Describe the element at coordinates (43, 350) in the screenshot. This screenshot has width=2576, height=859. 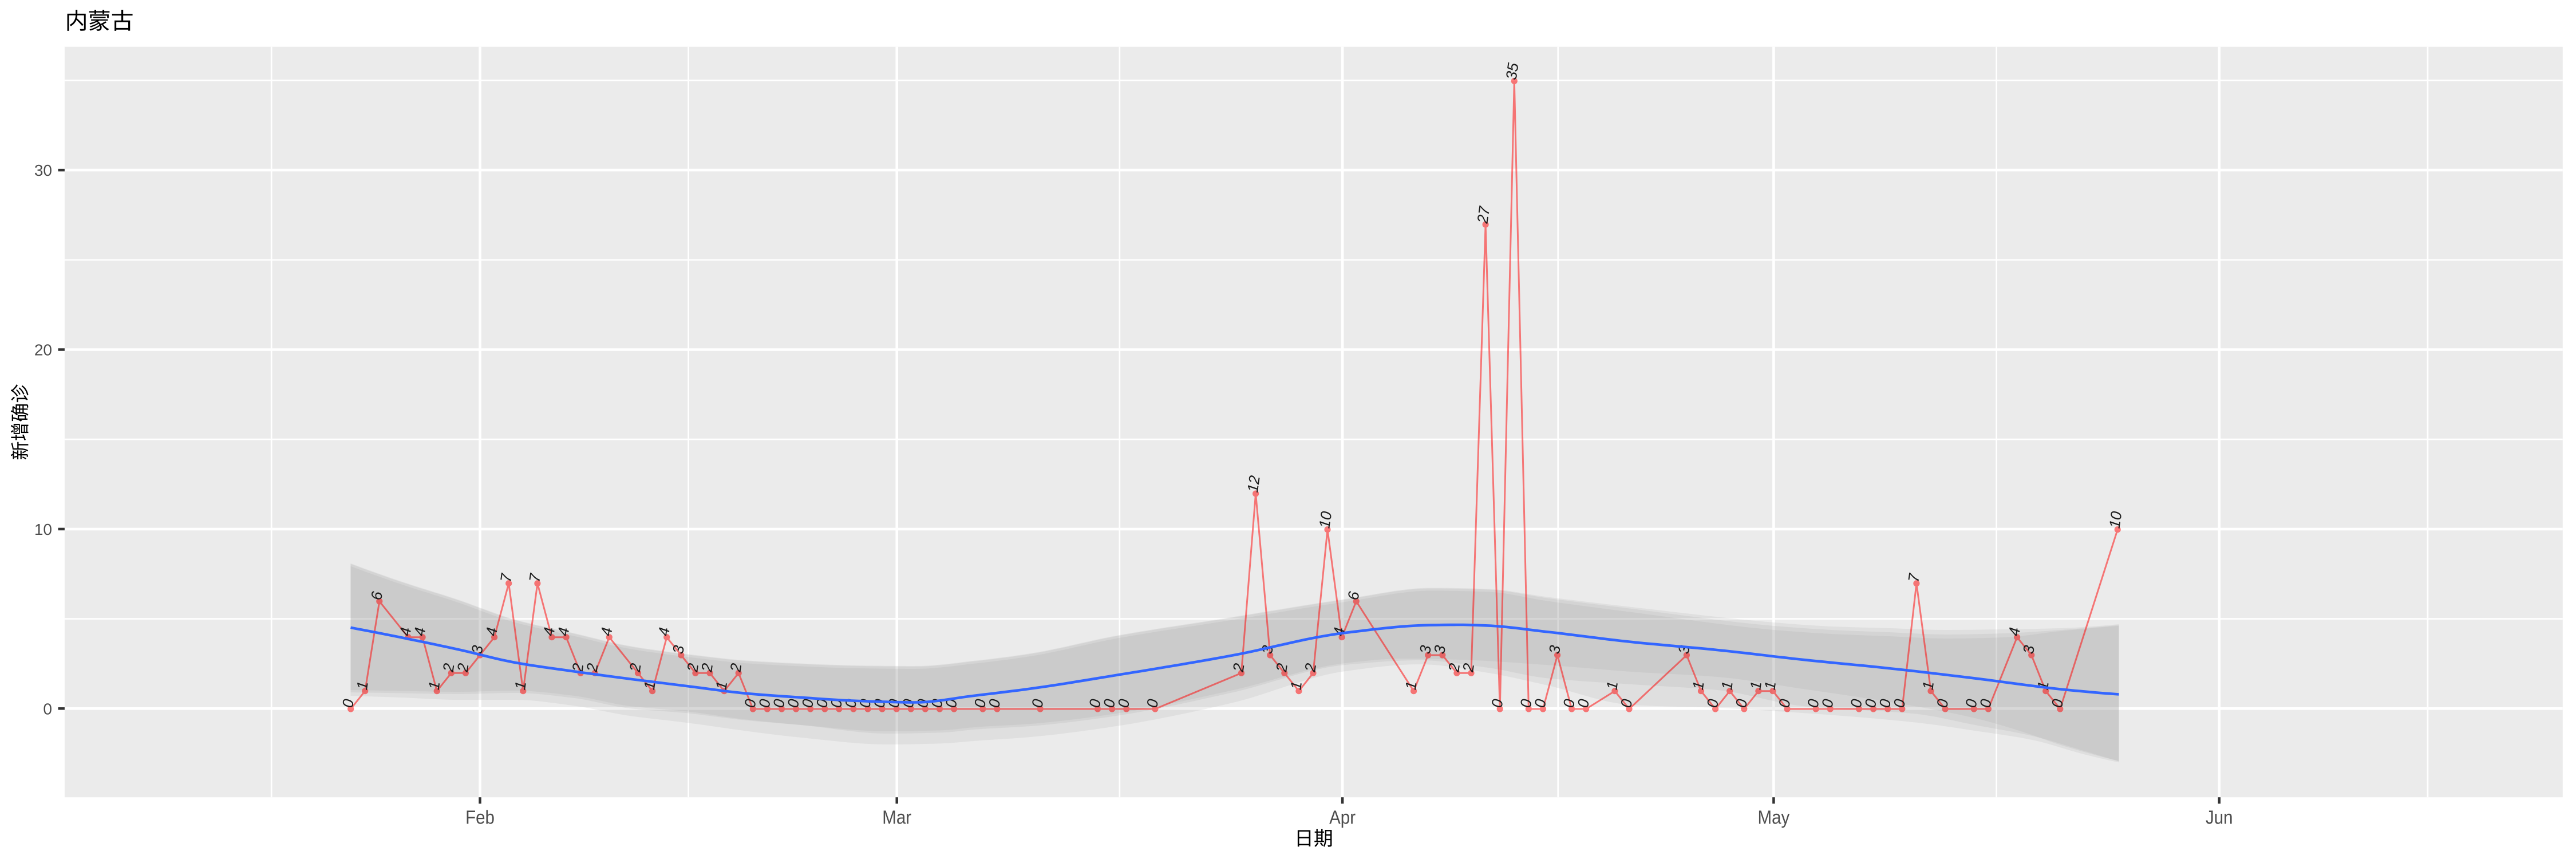
I see `svg-text: 20` at that location.